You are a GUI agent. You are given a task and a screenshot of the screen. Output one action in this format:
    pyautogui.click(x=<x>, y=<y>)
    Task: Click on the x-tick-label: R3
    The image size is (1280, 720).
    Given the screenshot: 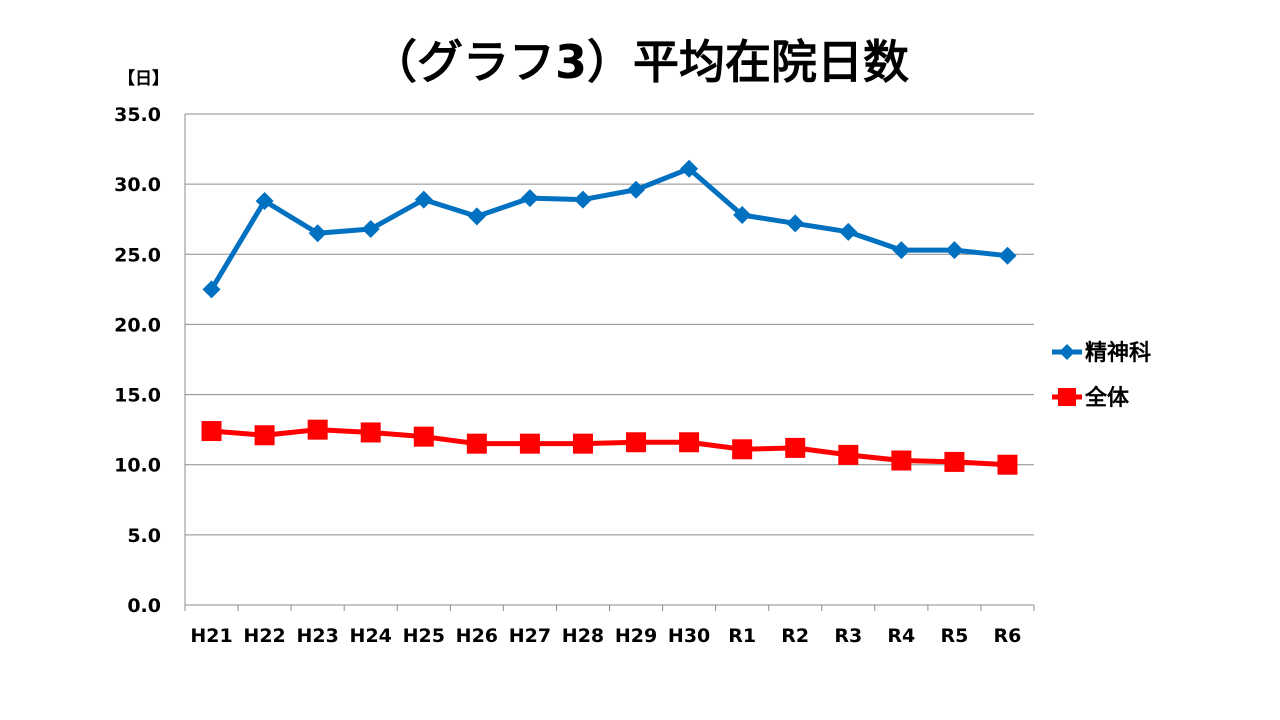 What is the action you would take?
    pyautogui.click(x=848, y=636)
    